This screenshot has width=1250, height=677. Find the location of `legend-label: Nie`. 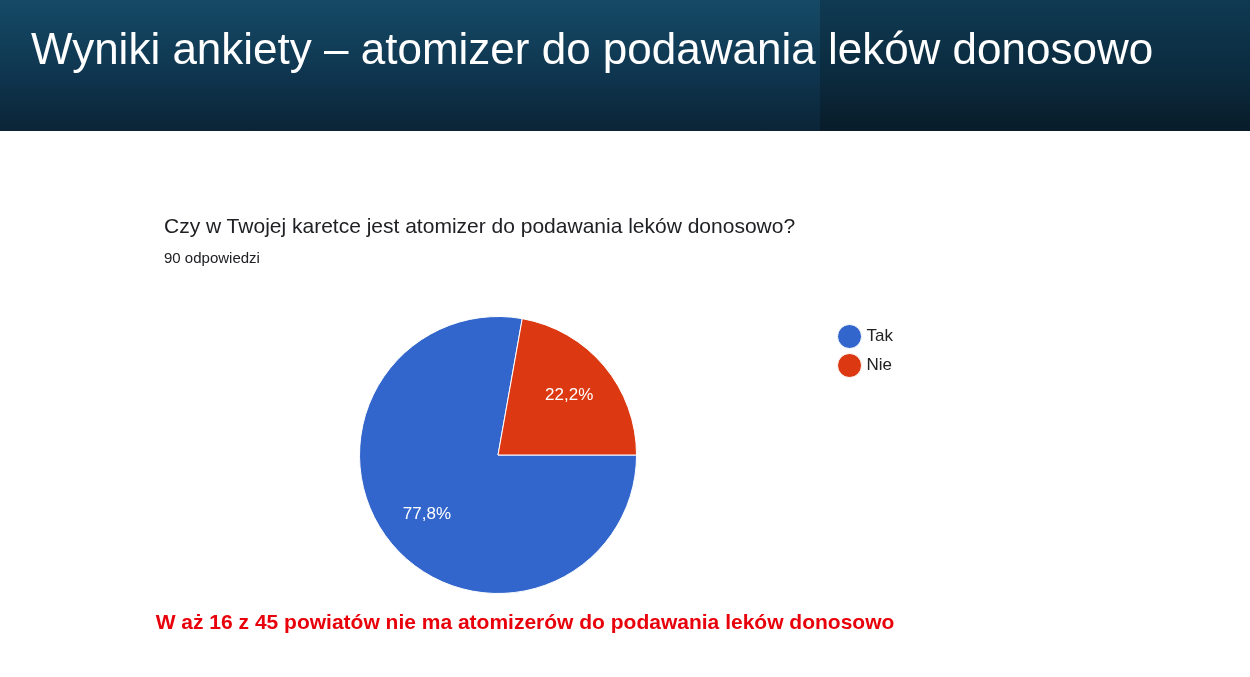

legend-label: Nie is located at coordinates (879, 365).